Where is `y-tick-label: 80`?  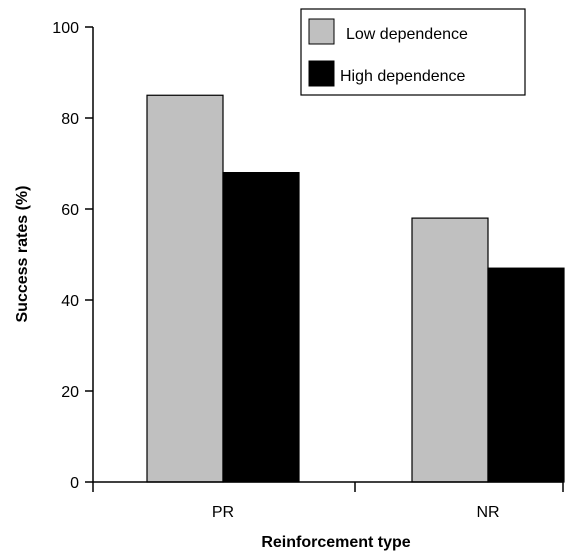 y-tick-label: 80 is located at coordinates (70, 119).